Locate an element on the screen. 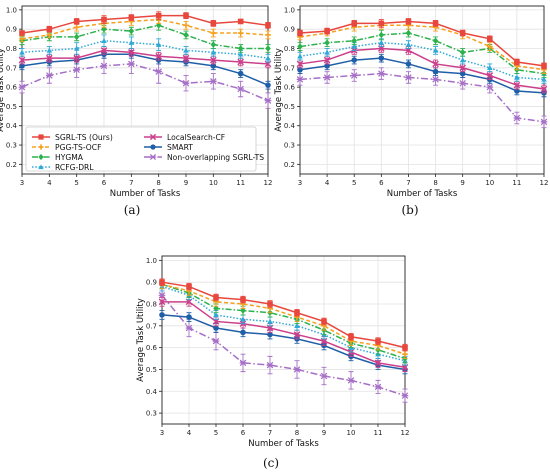 Image resolution: width=550 pixels, height=476 pixels. panel-caption: (c) is located at coordinates (271, 463).